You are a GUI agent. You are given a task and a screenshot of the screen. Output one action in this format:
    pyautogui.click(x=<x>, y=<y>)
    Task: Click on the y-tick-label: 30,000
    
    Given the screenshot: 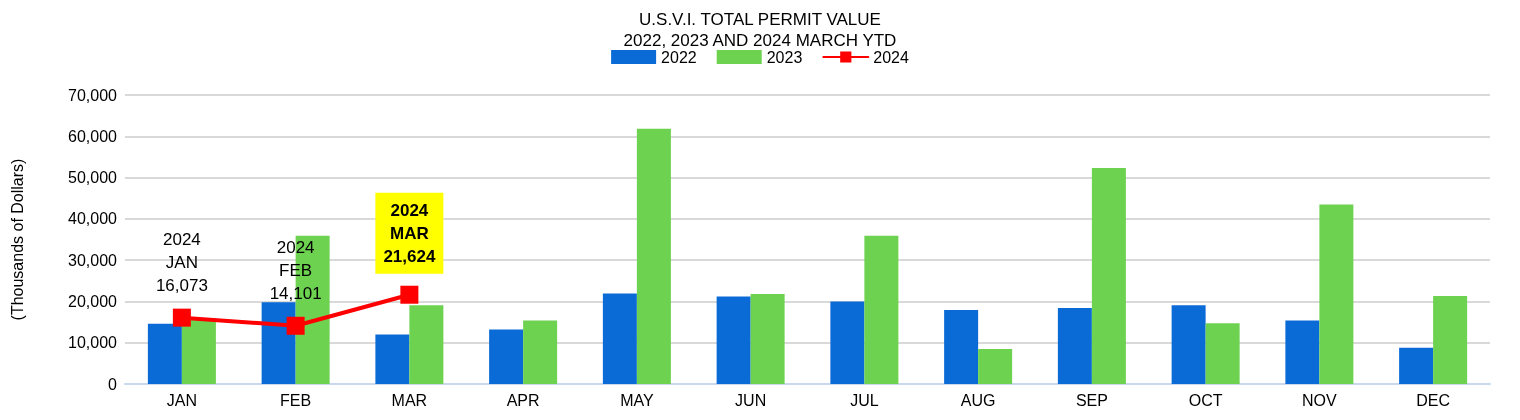 What is the action you would take?
    pyautogui.click(x=93, y=260)
    